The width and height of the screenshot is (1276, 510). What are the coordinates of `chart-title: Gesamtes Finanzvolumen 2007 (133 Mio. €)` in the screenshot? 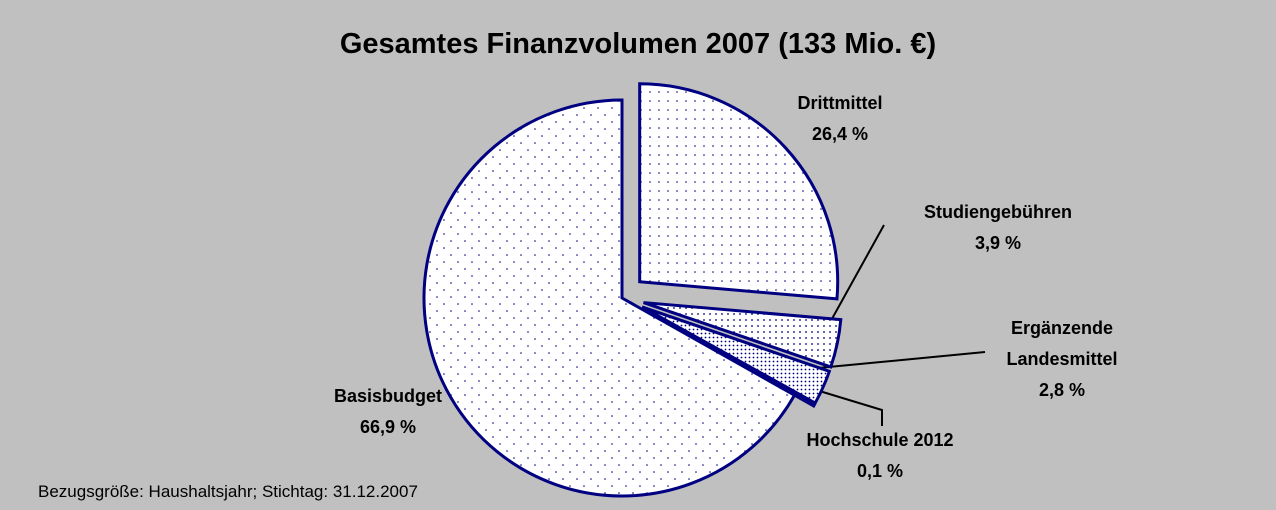 It's located at (638, 44).